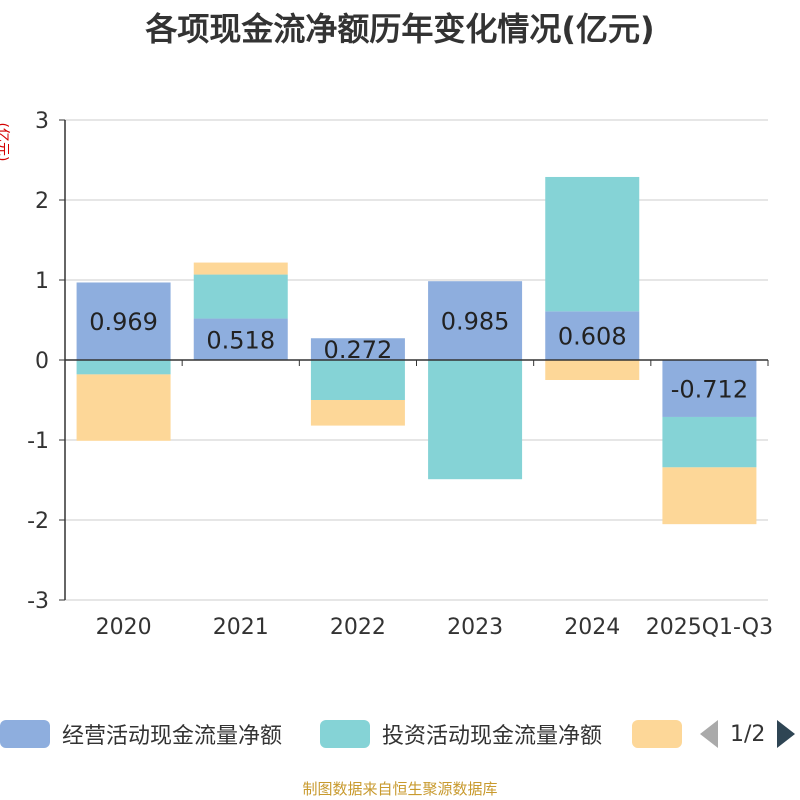 Image resolution: width=800 pixels, height=800 pixels. I want to click on bar-third-2020, so click(123, 407).